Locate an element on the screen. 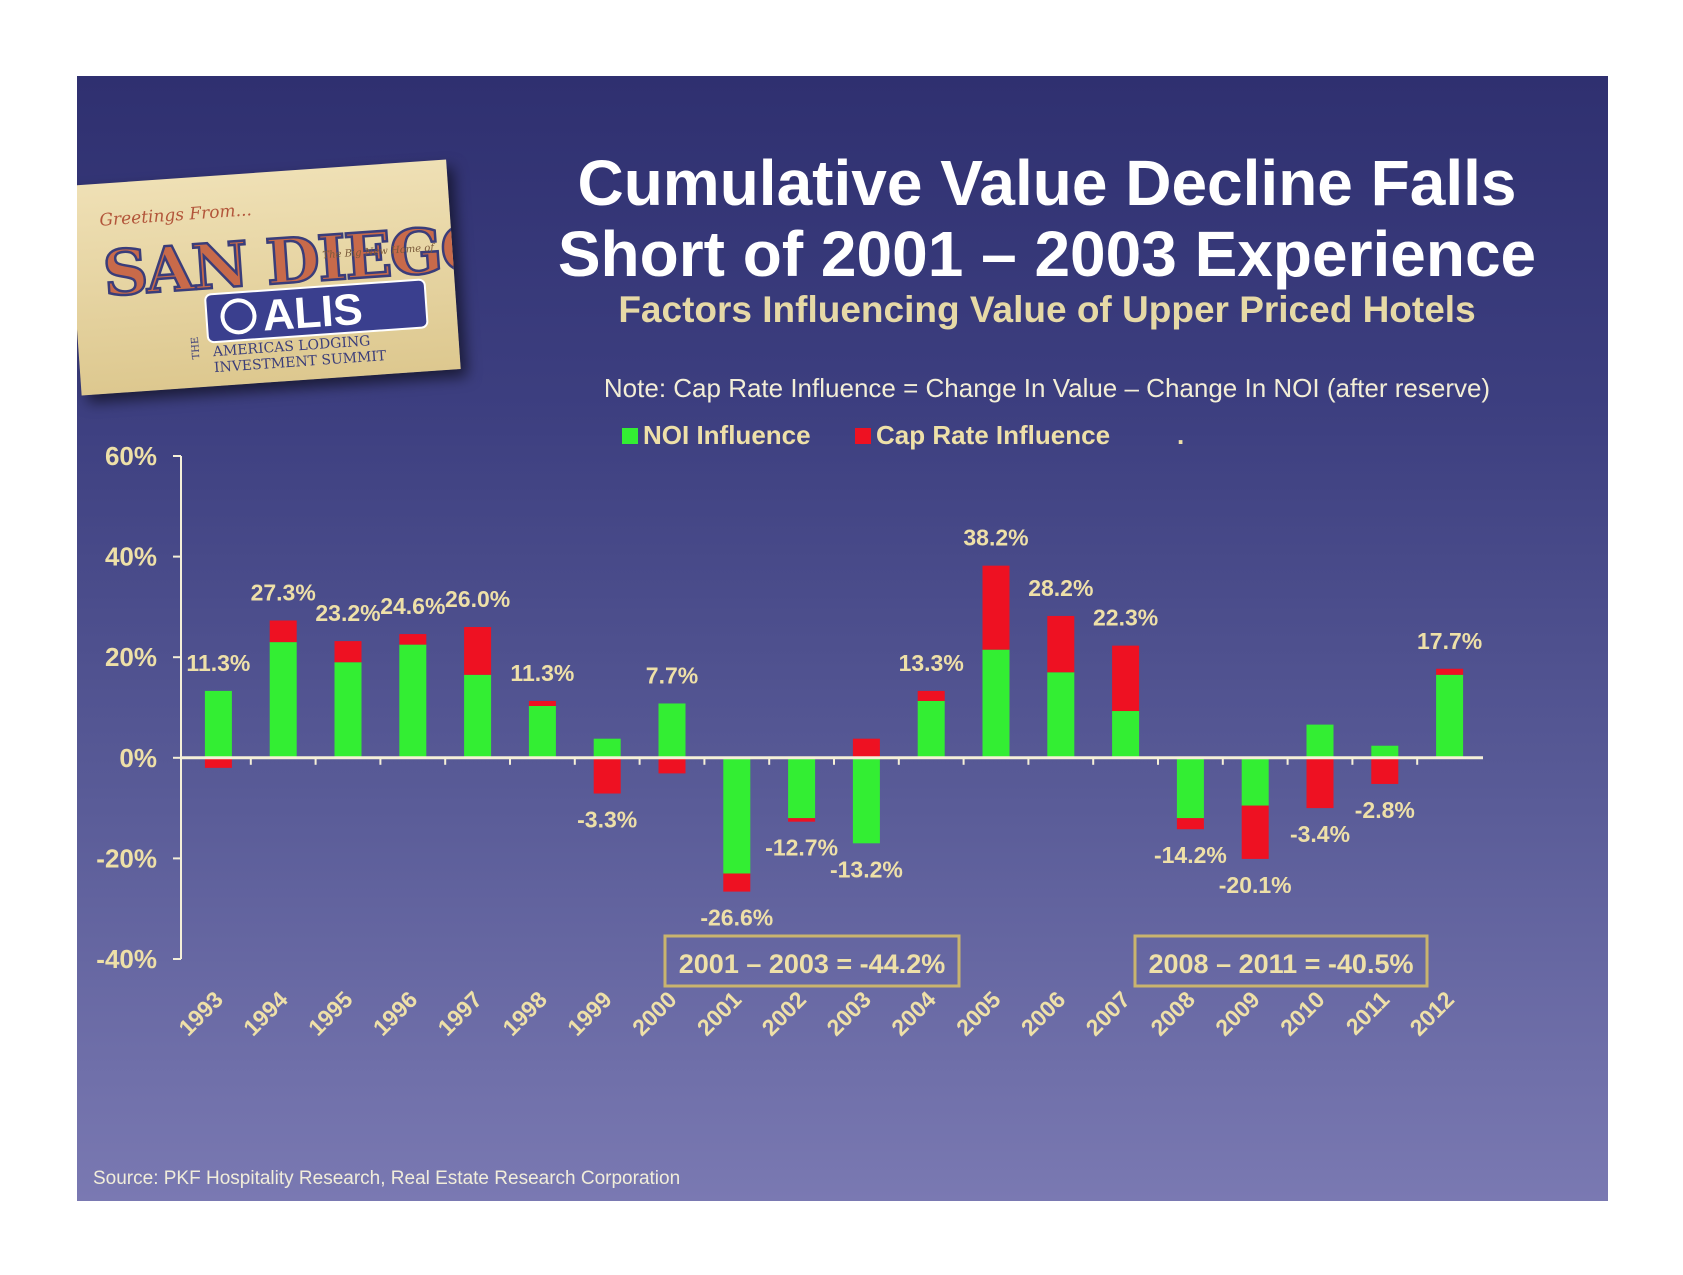 The height and width of the screenshot is (1275, 1683). bar-noi-2009 is located at coordinates (1255, 781).